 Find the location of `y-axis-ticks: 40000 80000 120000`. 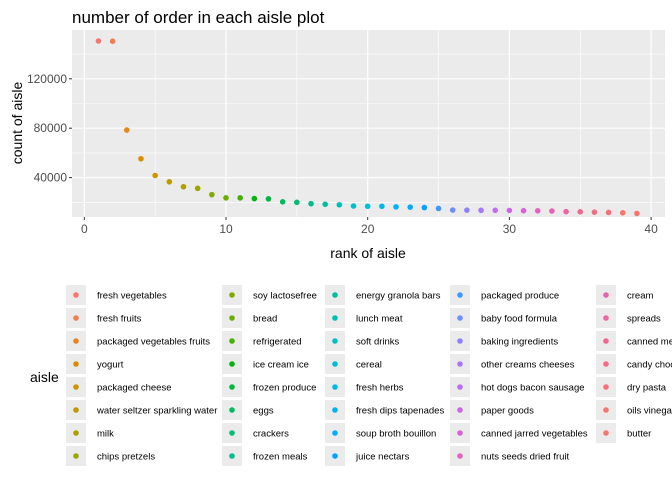

y-axis-ticks: 40000 80000 120000 is located at coordinates (49, 128).